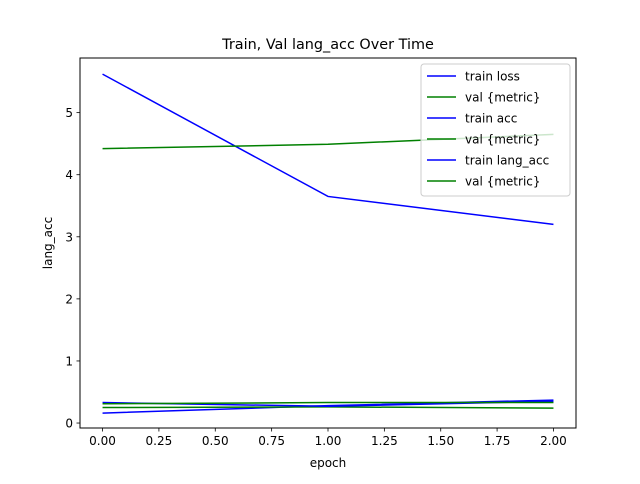 Image resolution: width=640 pixels, height=484 pixels. What do you see at coordinates (69, 237) in the screenshot?
I see `y-tick-label: 3` at bounding box center [69, 237].